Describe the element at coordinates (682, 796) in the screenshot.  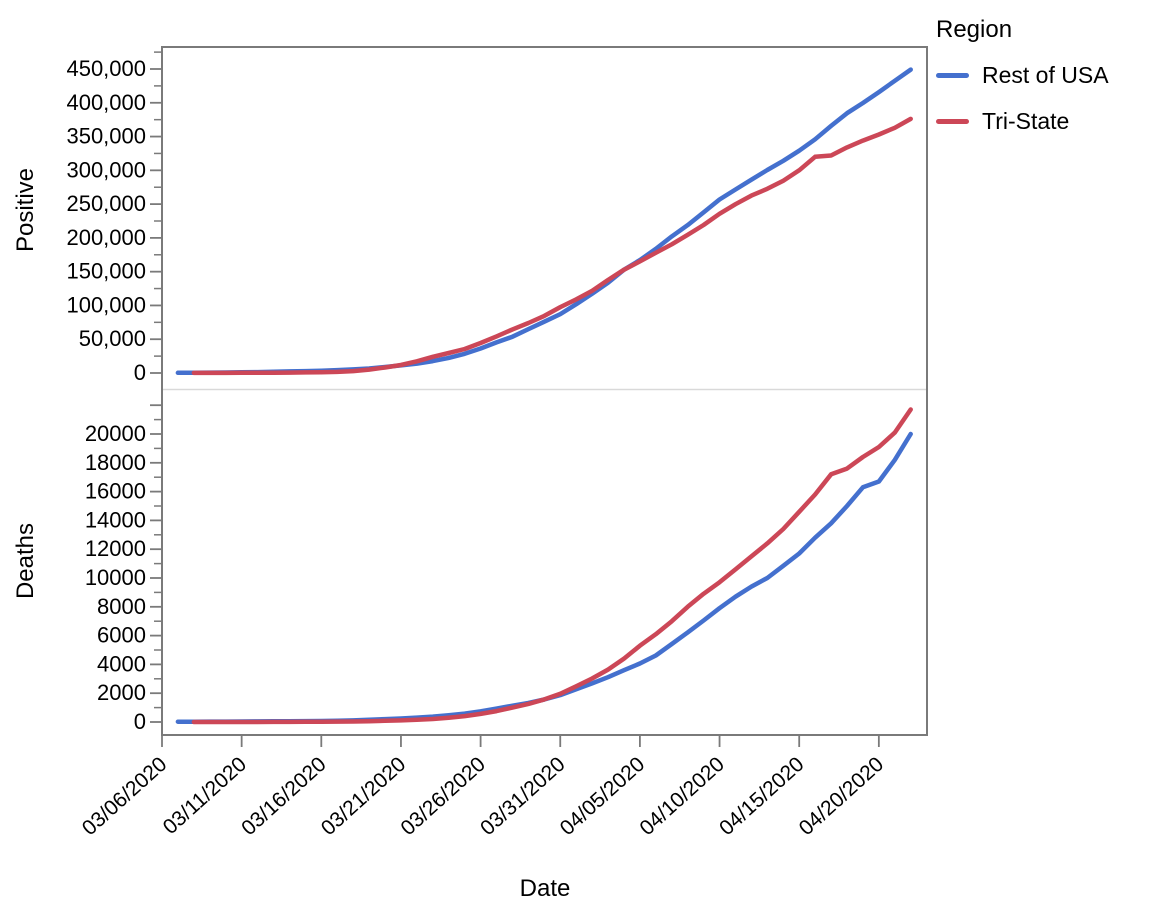
I see `x-tick-label: 04/10/2020` at that location.